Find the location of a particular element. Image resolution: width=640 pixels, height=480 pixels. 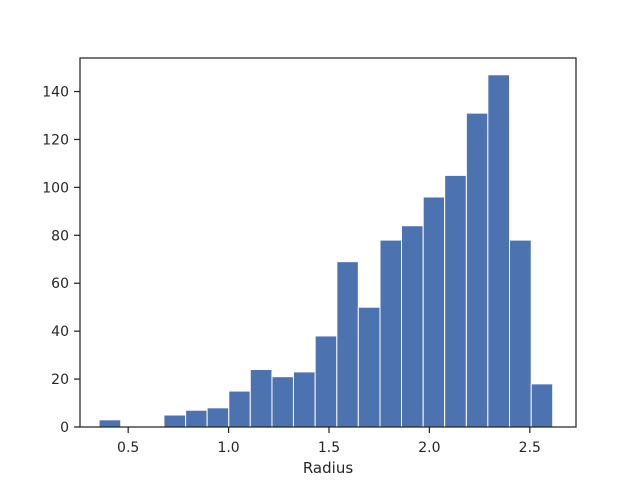

x-axis-label: Radius is located at coordinates (328, 468).